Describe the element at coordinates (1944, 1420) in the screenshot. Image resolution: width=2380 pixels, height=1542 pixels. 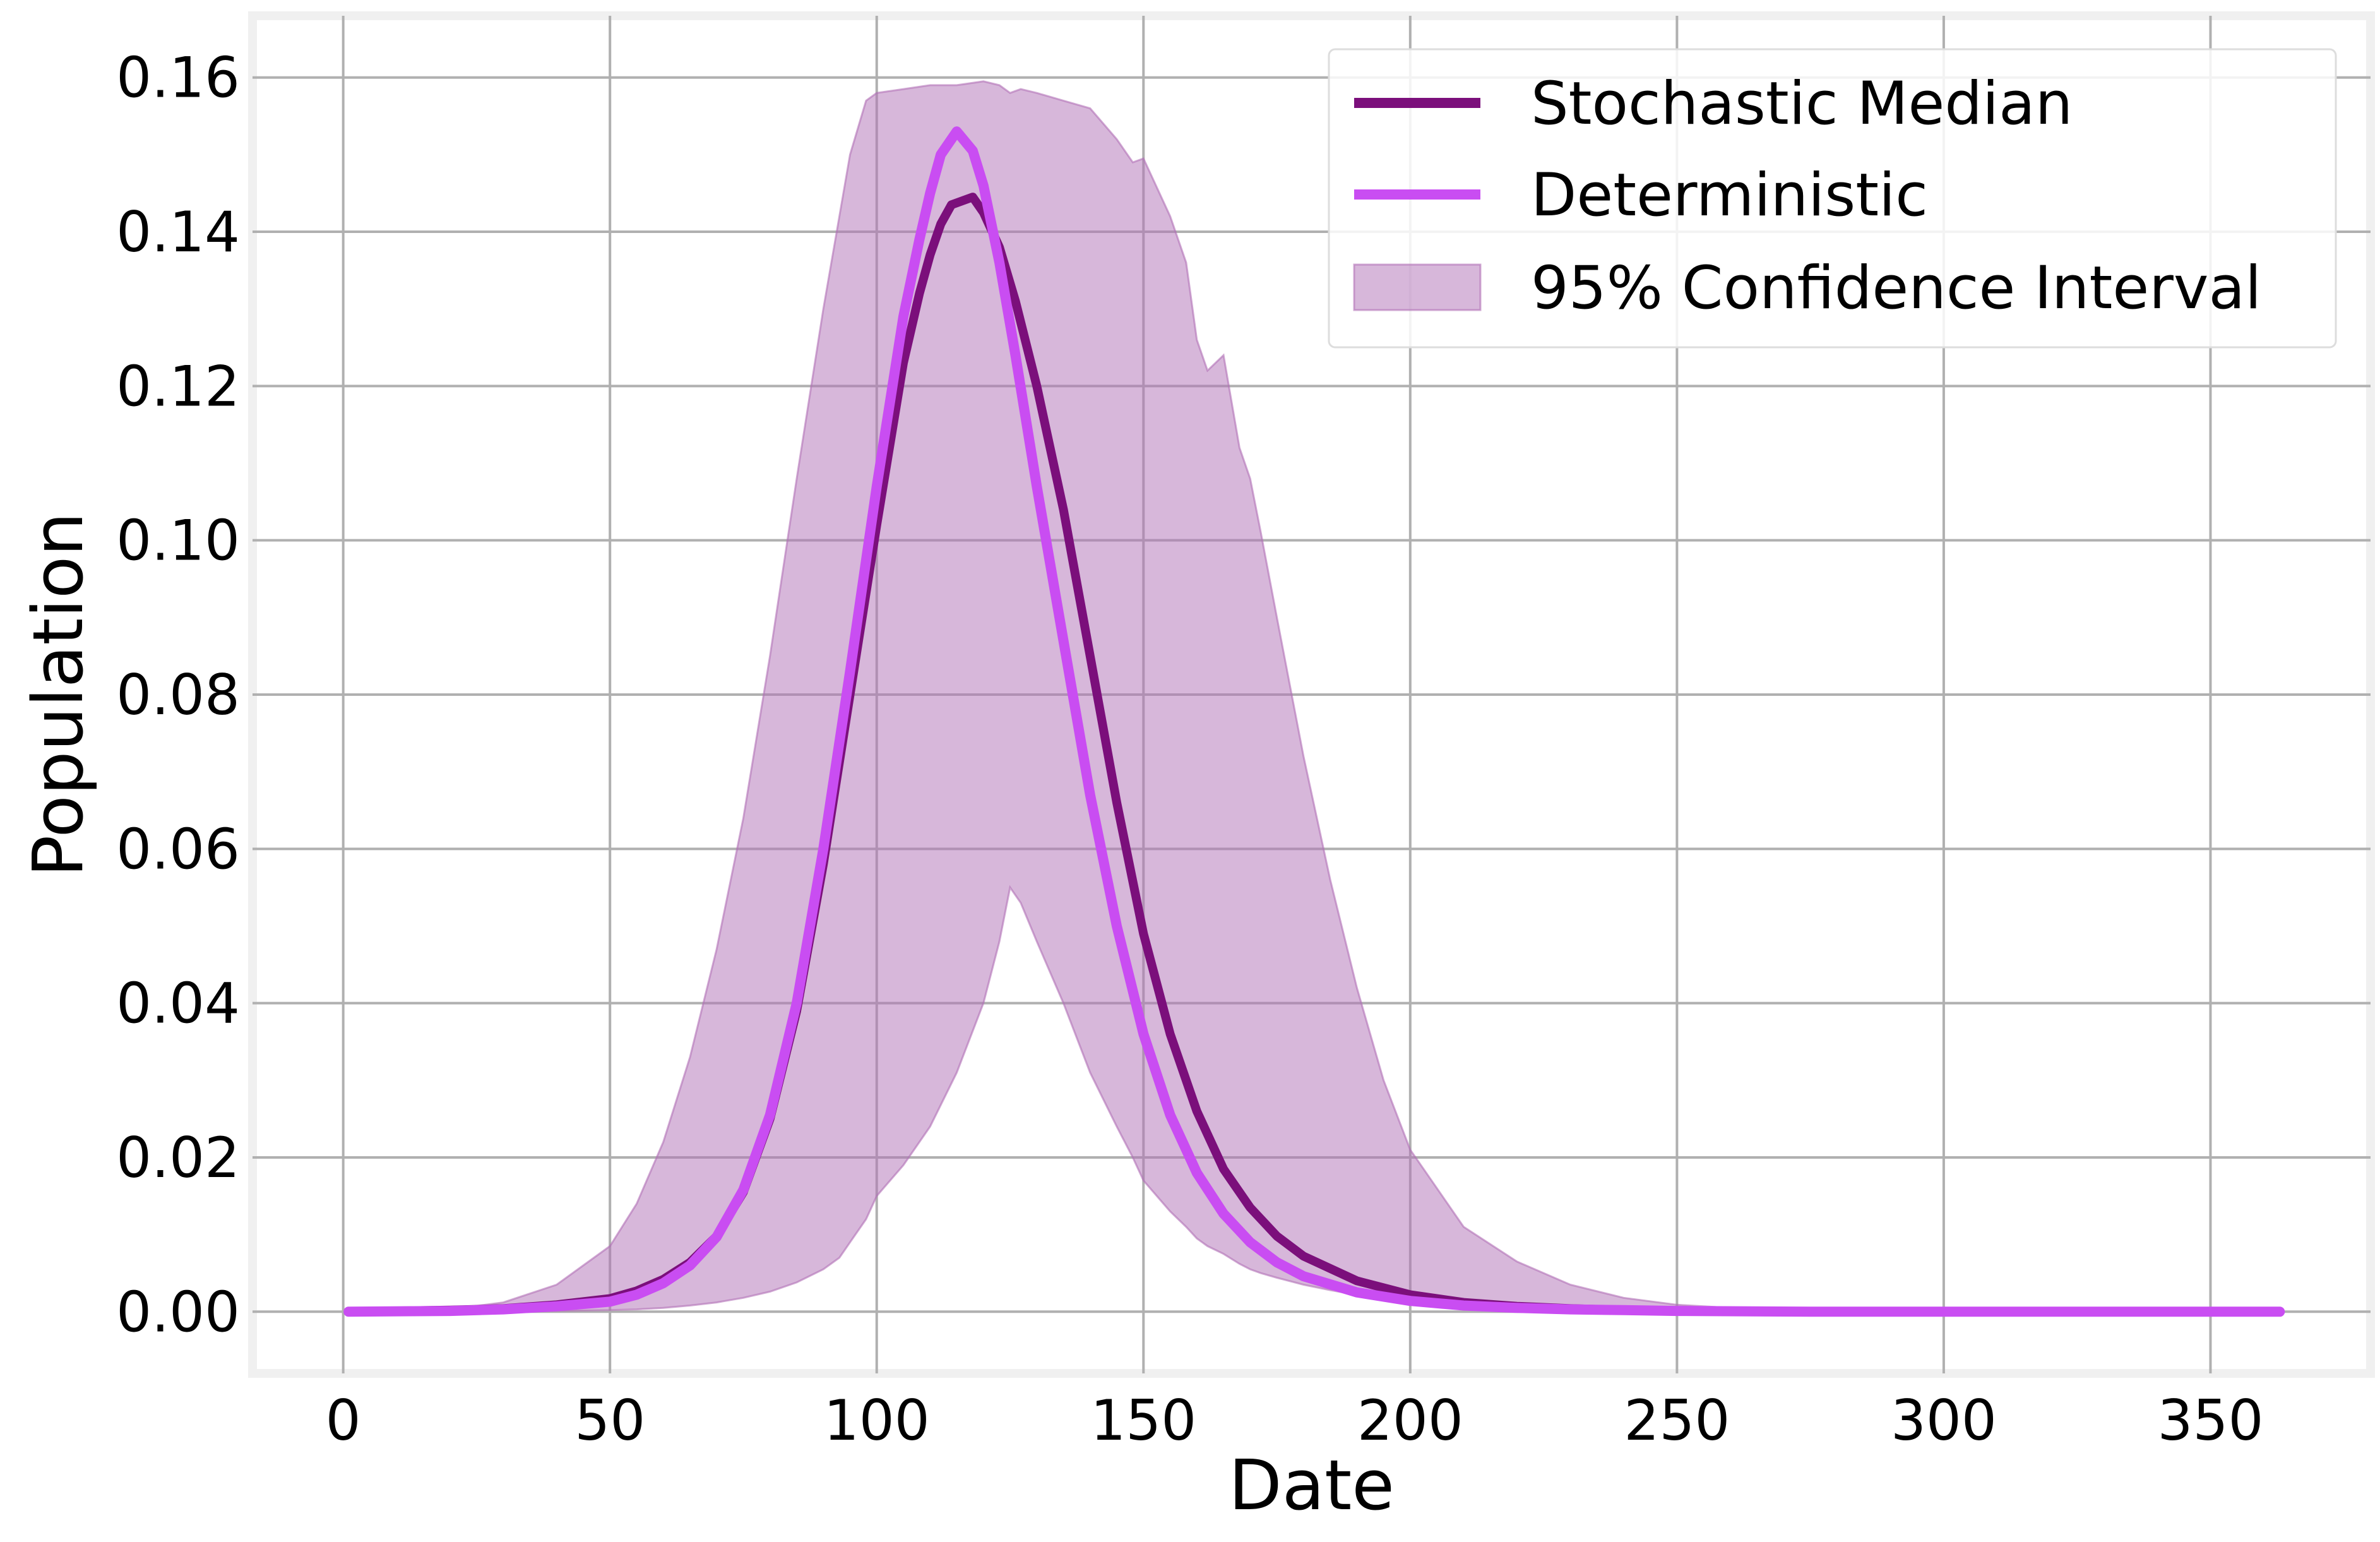
I see `x-tick-label: 300` at that location.